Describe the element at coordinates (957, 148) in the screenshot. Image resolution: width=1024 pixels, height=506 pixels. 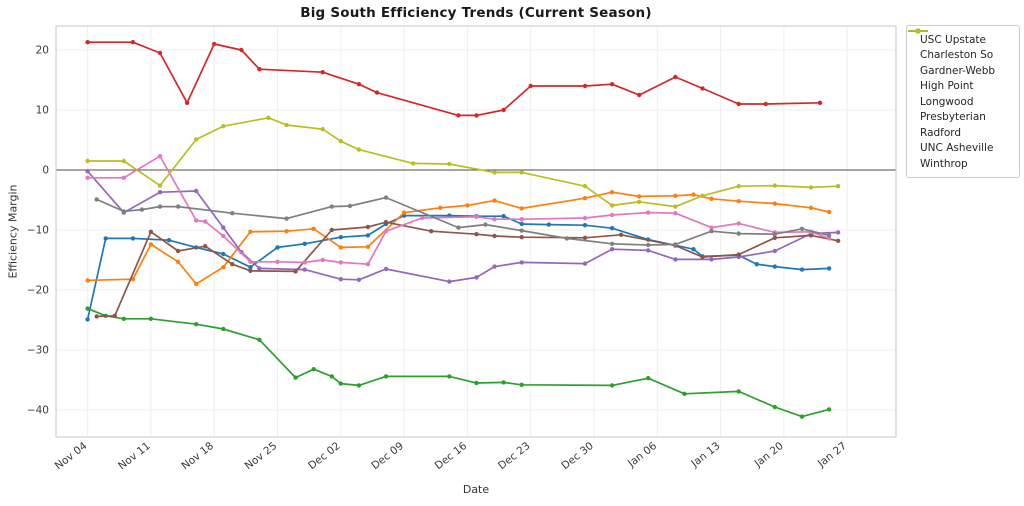
I see `legend-label: UNC Asheville` at that location.